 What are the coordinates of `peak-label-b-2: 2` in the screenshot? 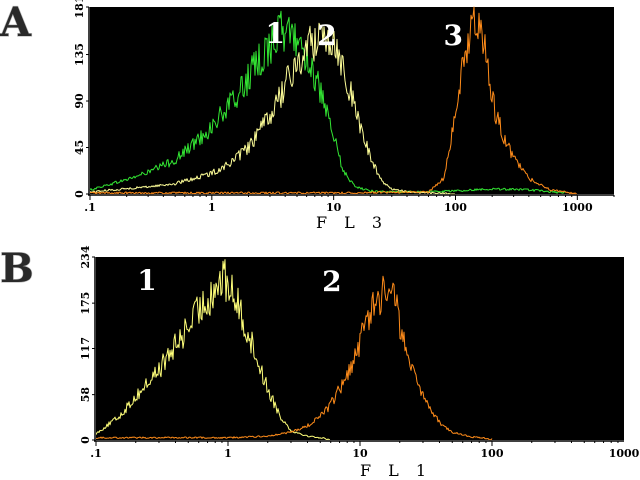 It's located at (331, 281).